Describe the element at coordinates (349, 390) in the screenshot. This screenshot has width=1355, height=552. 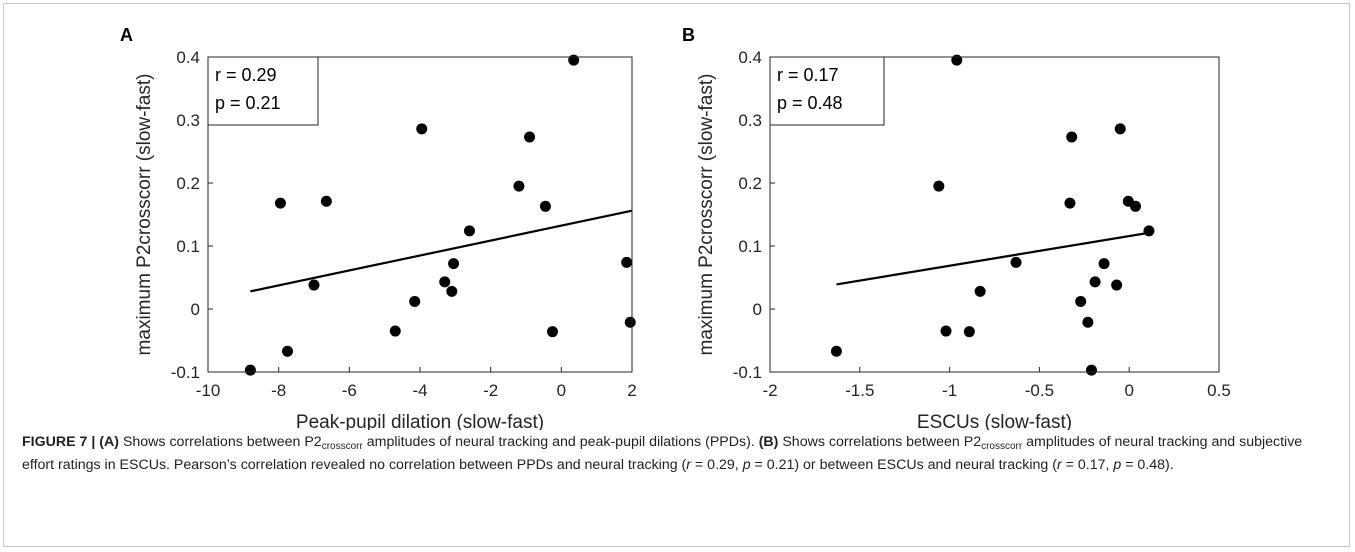
I see `panel-a-xtick-label: -6` at that location.